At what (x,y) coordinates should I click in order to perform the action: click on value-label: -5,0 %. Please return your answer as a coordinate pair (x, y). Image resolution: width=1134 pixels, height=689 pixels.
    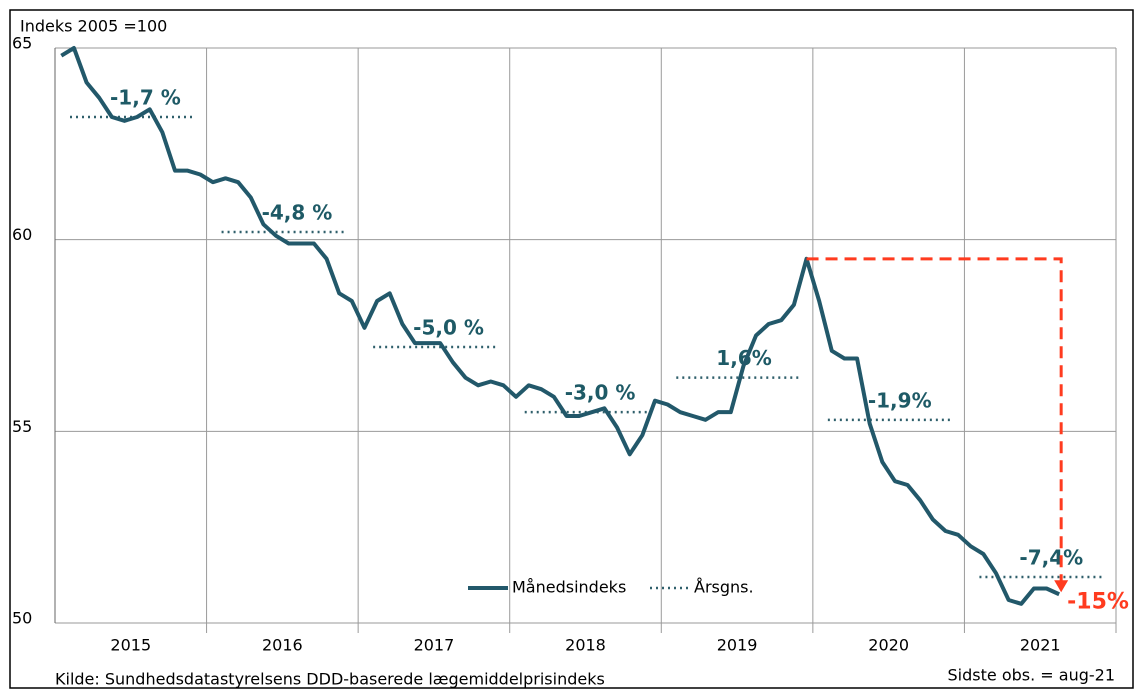
    Looking at the image, I should click on (448, 328).